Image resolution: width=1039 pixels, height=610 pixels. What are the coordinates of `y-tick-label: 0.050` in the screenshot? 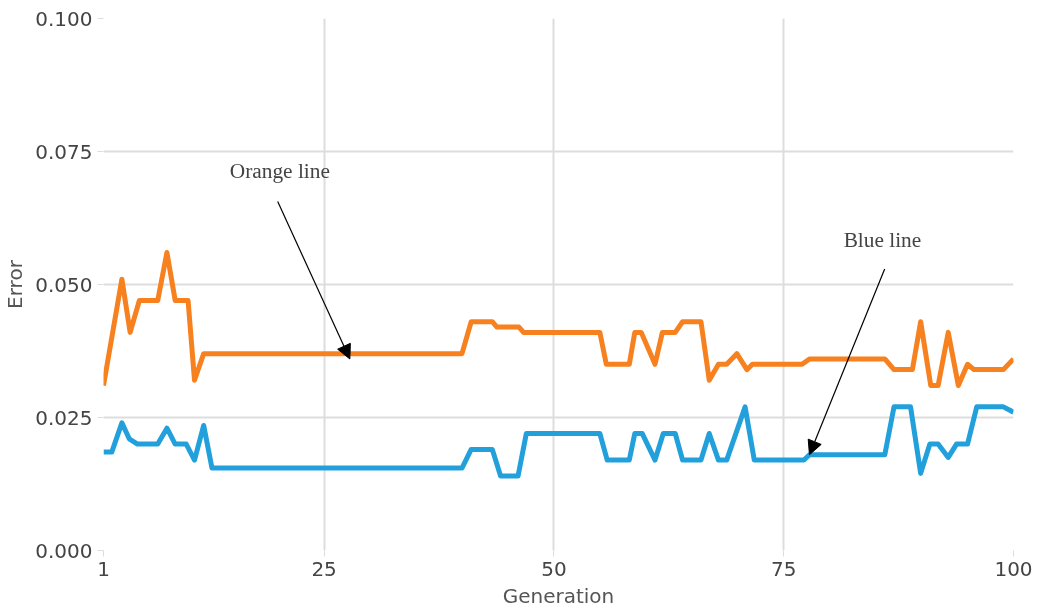 It's located at (64, 284).